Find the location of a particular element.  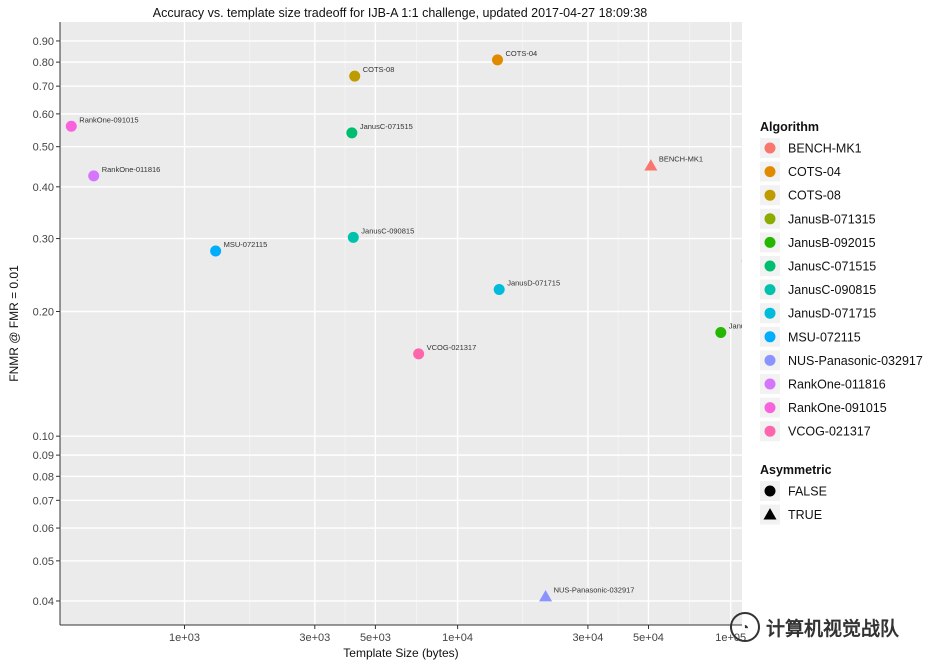

y-axis-title: FNMR @ FMR = 0.01 is located at coordinates (14, 323).